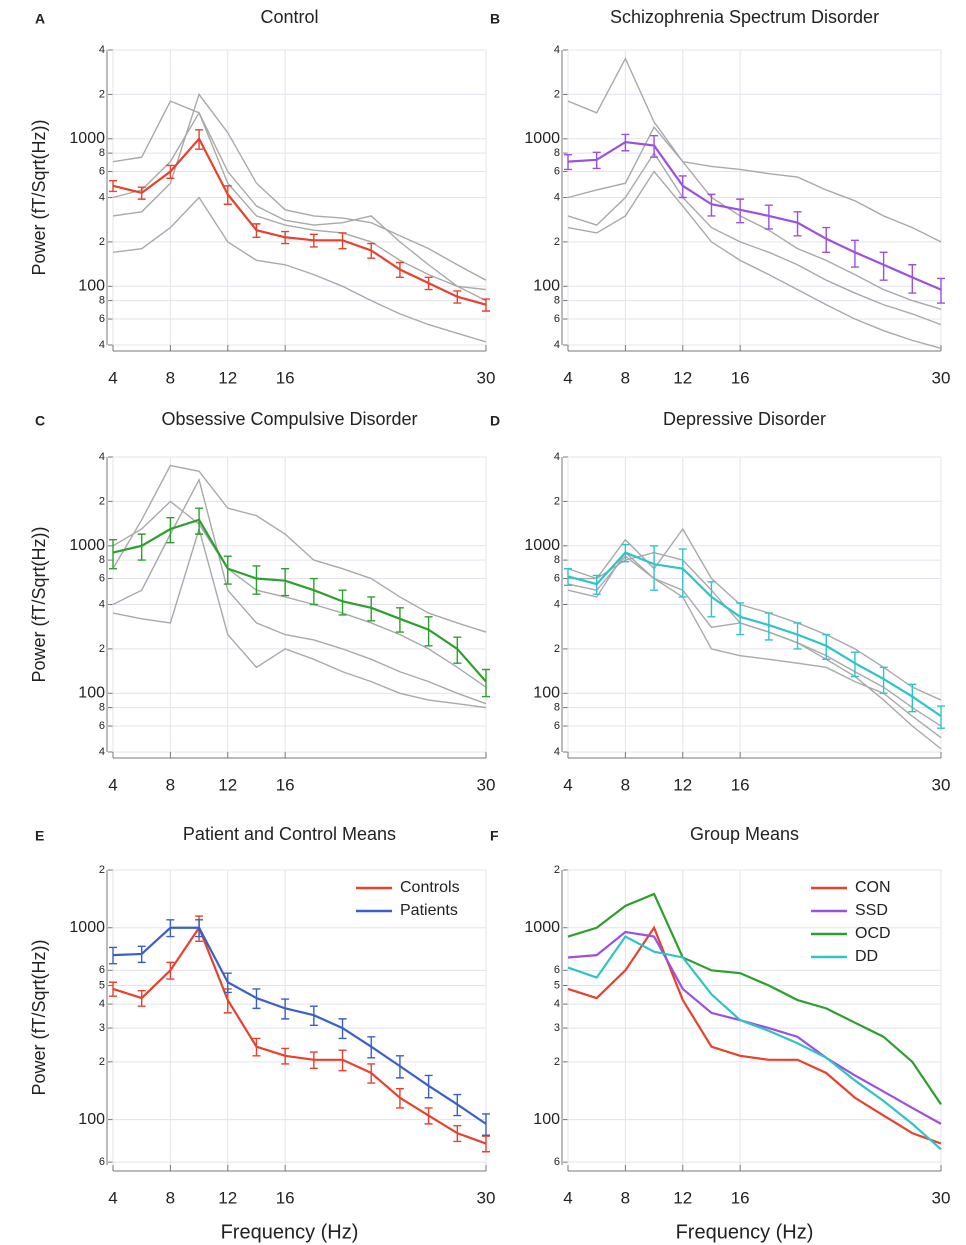 The height and width of the screenshot is (1245, 966). I want to click on y-tick-label: 3, so click(557, 1028).